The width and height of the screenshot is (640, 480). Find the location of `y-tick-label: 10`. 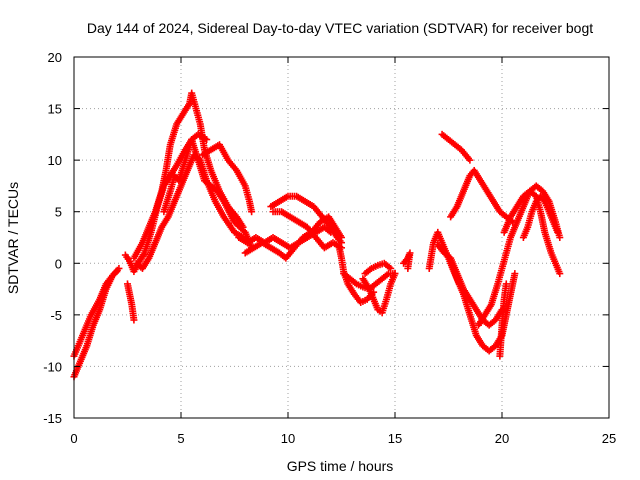

y-tick-label: 10 is located at coordinates (55, 160).